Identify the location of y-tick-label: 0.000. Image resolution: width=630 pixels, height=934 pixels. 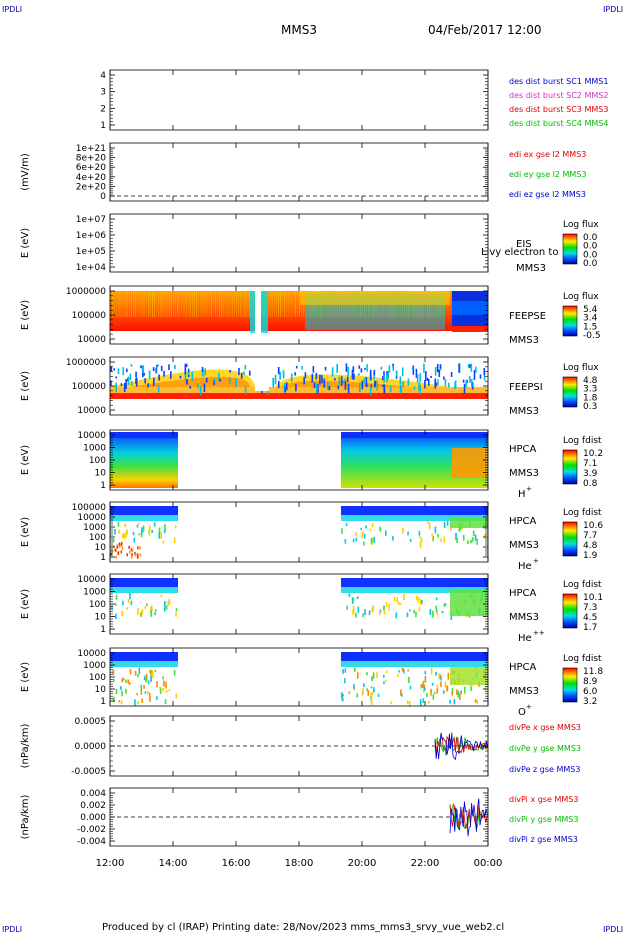
(93, 818).